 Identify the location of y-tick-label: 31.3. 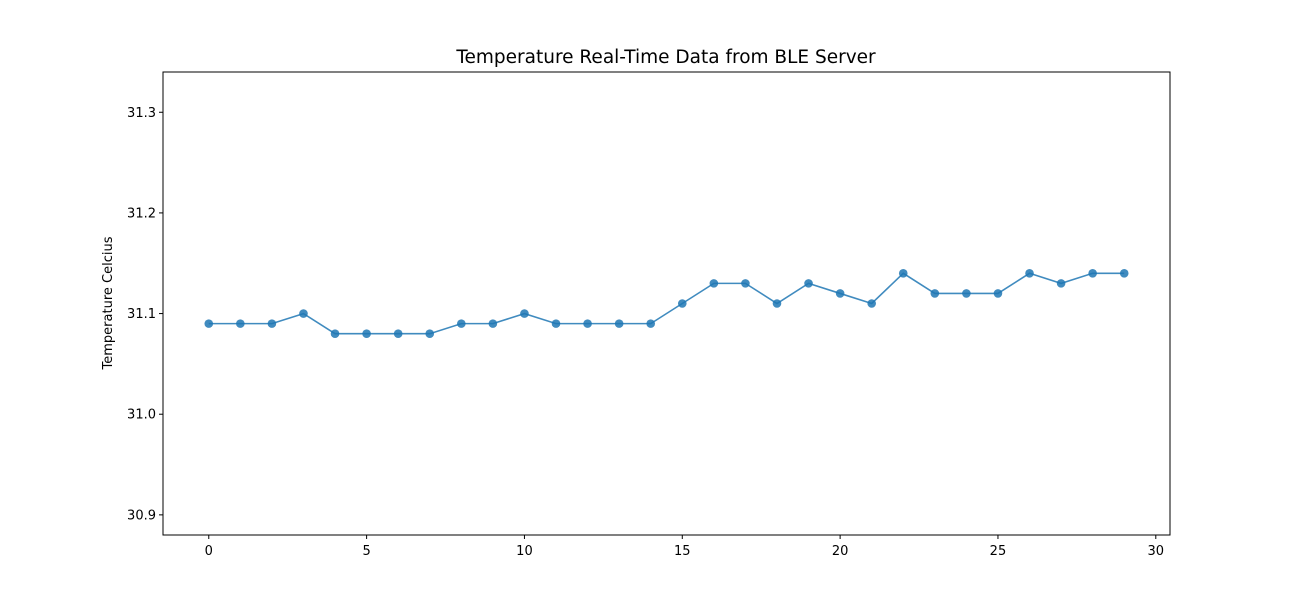
(141, 113).